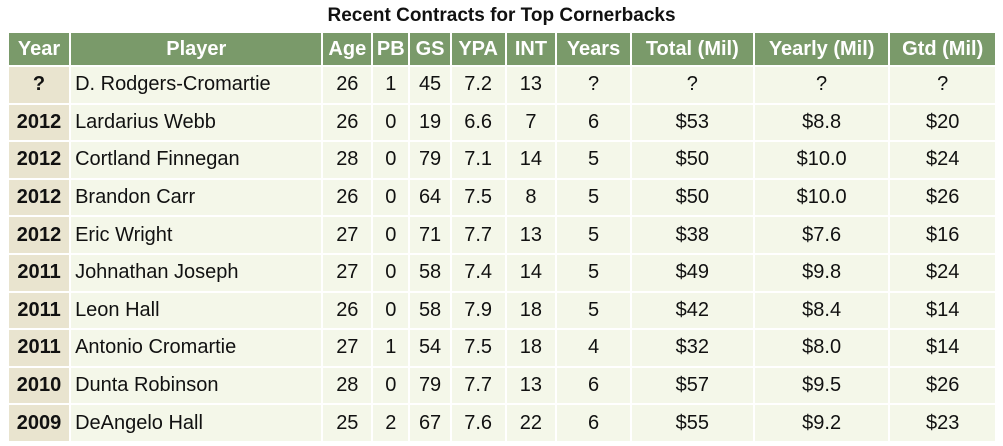 This screenshot has height=446, width=1003. I want to click on table-row: 2010 Dunta Robinson 28 0 79 7.7 13 6 $57 $9.5 $26, so click(501, 385).